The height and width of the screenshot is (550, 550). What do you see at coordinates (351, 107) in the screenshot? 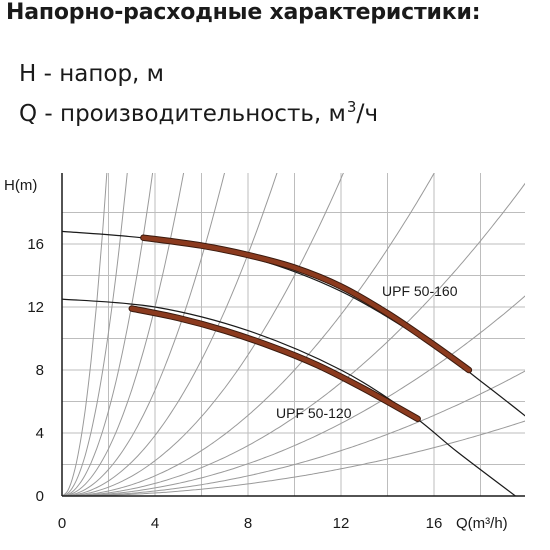
I see `flow-unit-top: 3` at bounding box center [351, 107].